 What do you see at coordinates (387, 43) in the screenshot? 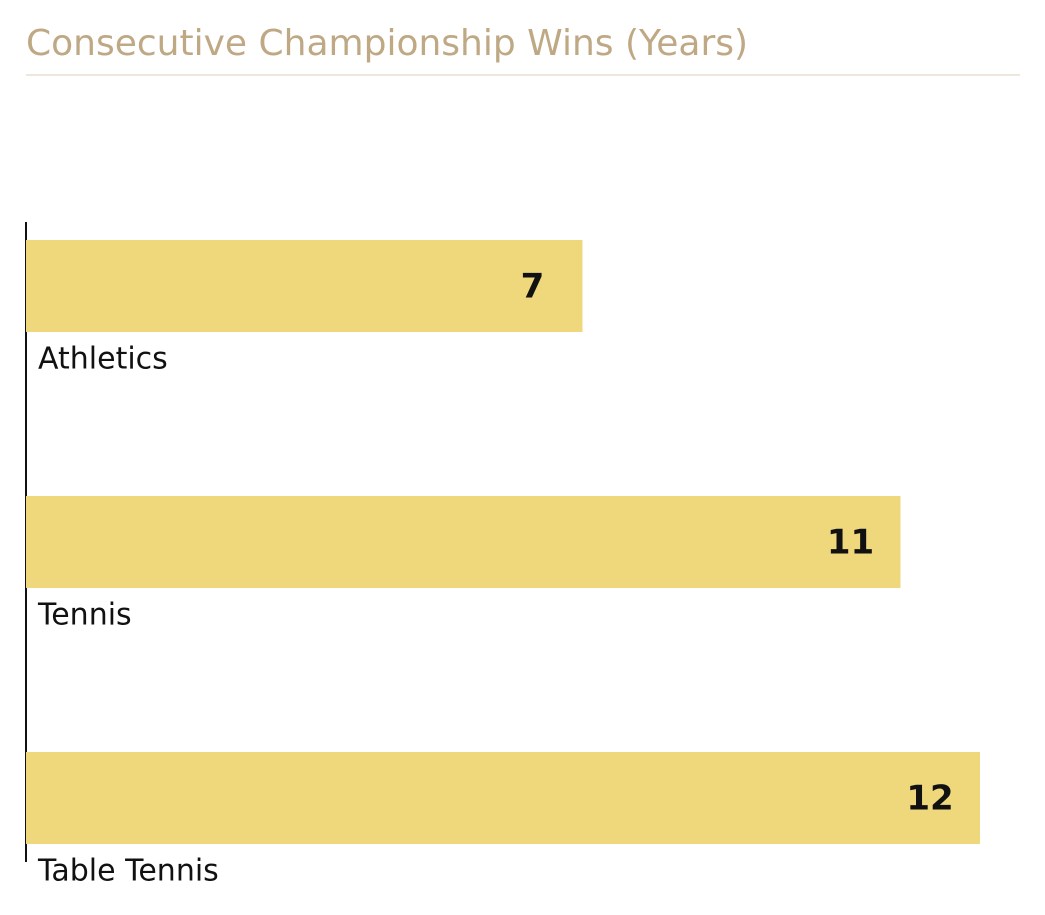
I see `chart-title: Consecutive Championship Wins (Years)` at bounding box center [387, 43].